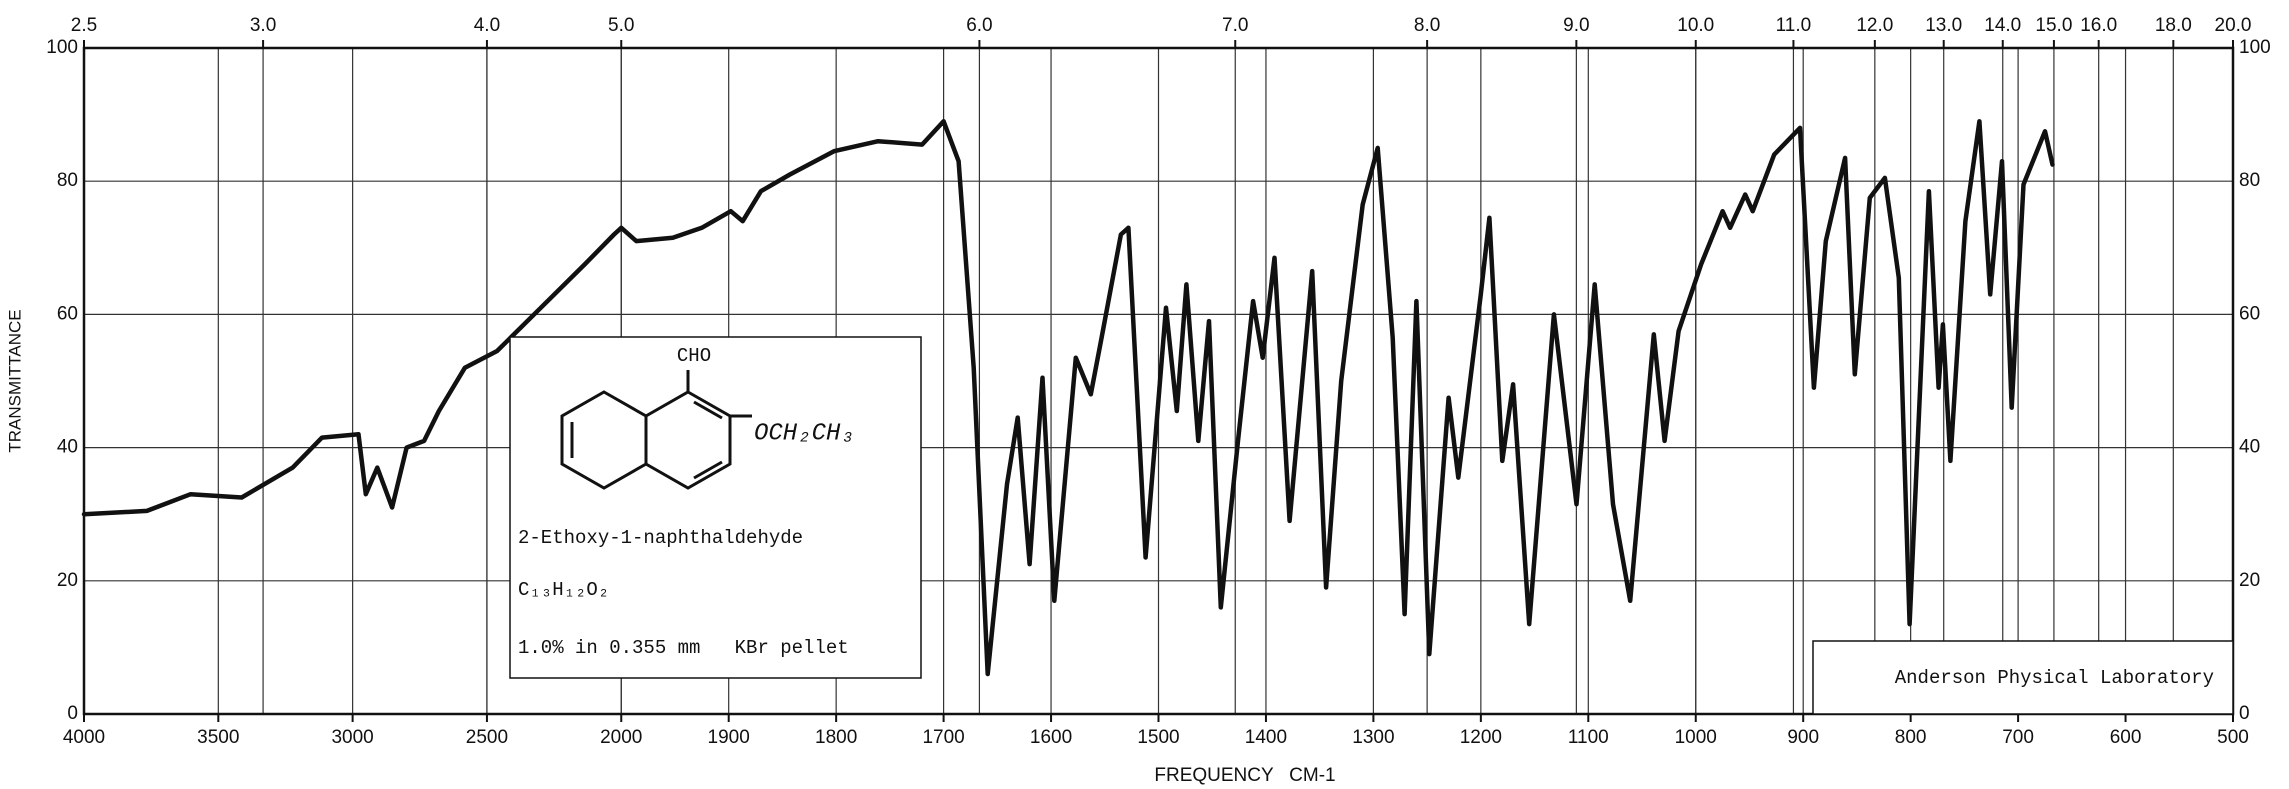 The width and height of the screenshot is (2289, 789). I want to click on x-tick-label: 4000, so click(84, 737).